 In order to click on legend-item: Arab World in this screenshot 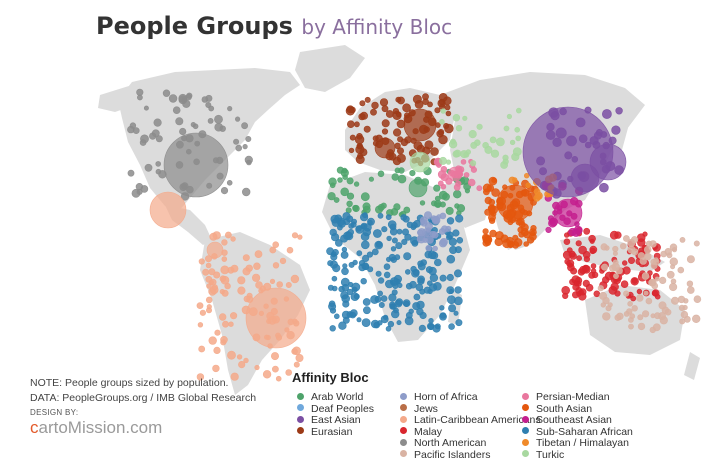, I will do `click(330, 397)`.